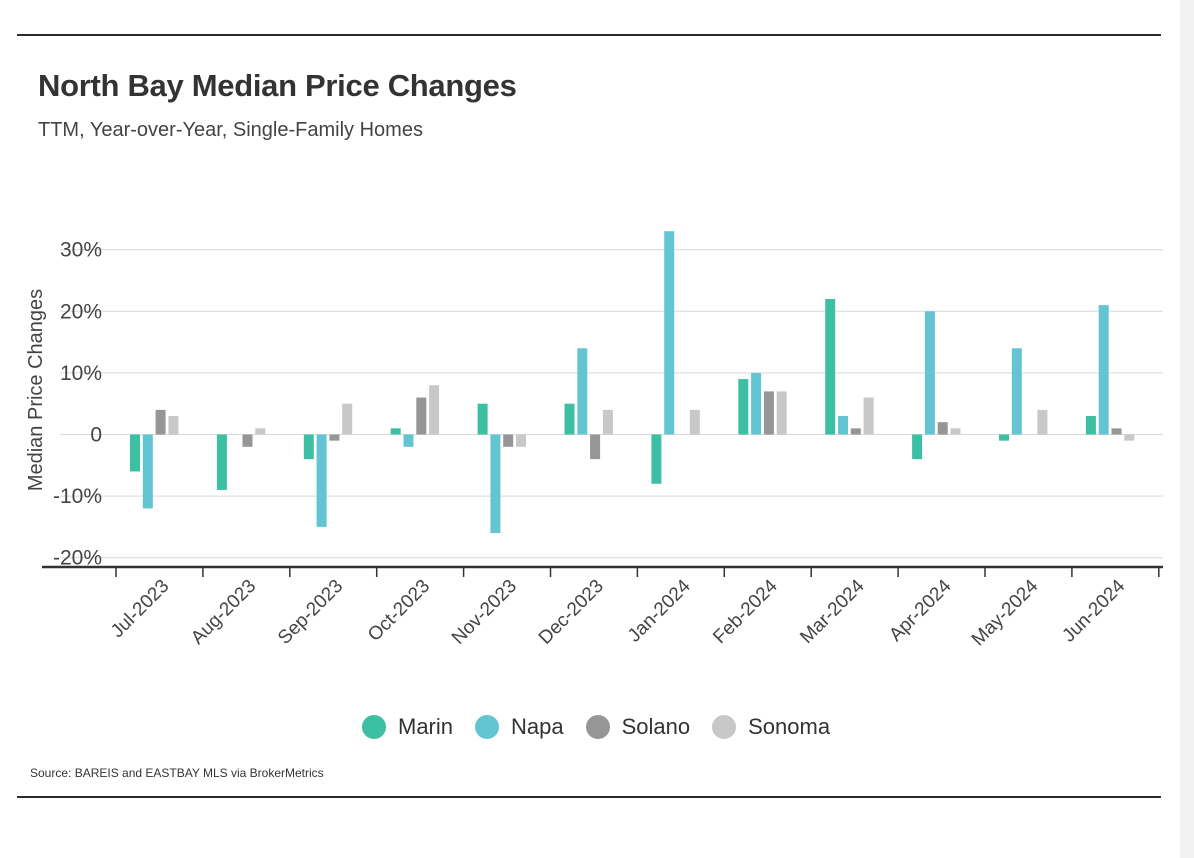 This screenshot has height=858, width=1194. What do you see at coordinates (310, 612) in the screenshot?
I see `x-tick-label: Sep-2023` at bounding box center [310, 612].